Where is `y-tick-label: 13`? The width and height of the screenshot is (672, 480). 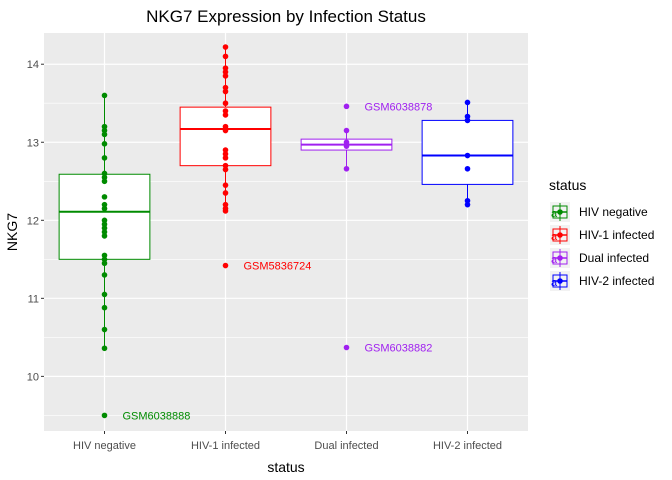 y-tick-label: 13 is located at coordinates (33, 143).